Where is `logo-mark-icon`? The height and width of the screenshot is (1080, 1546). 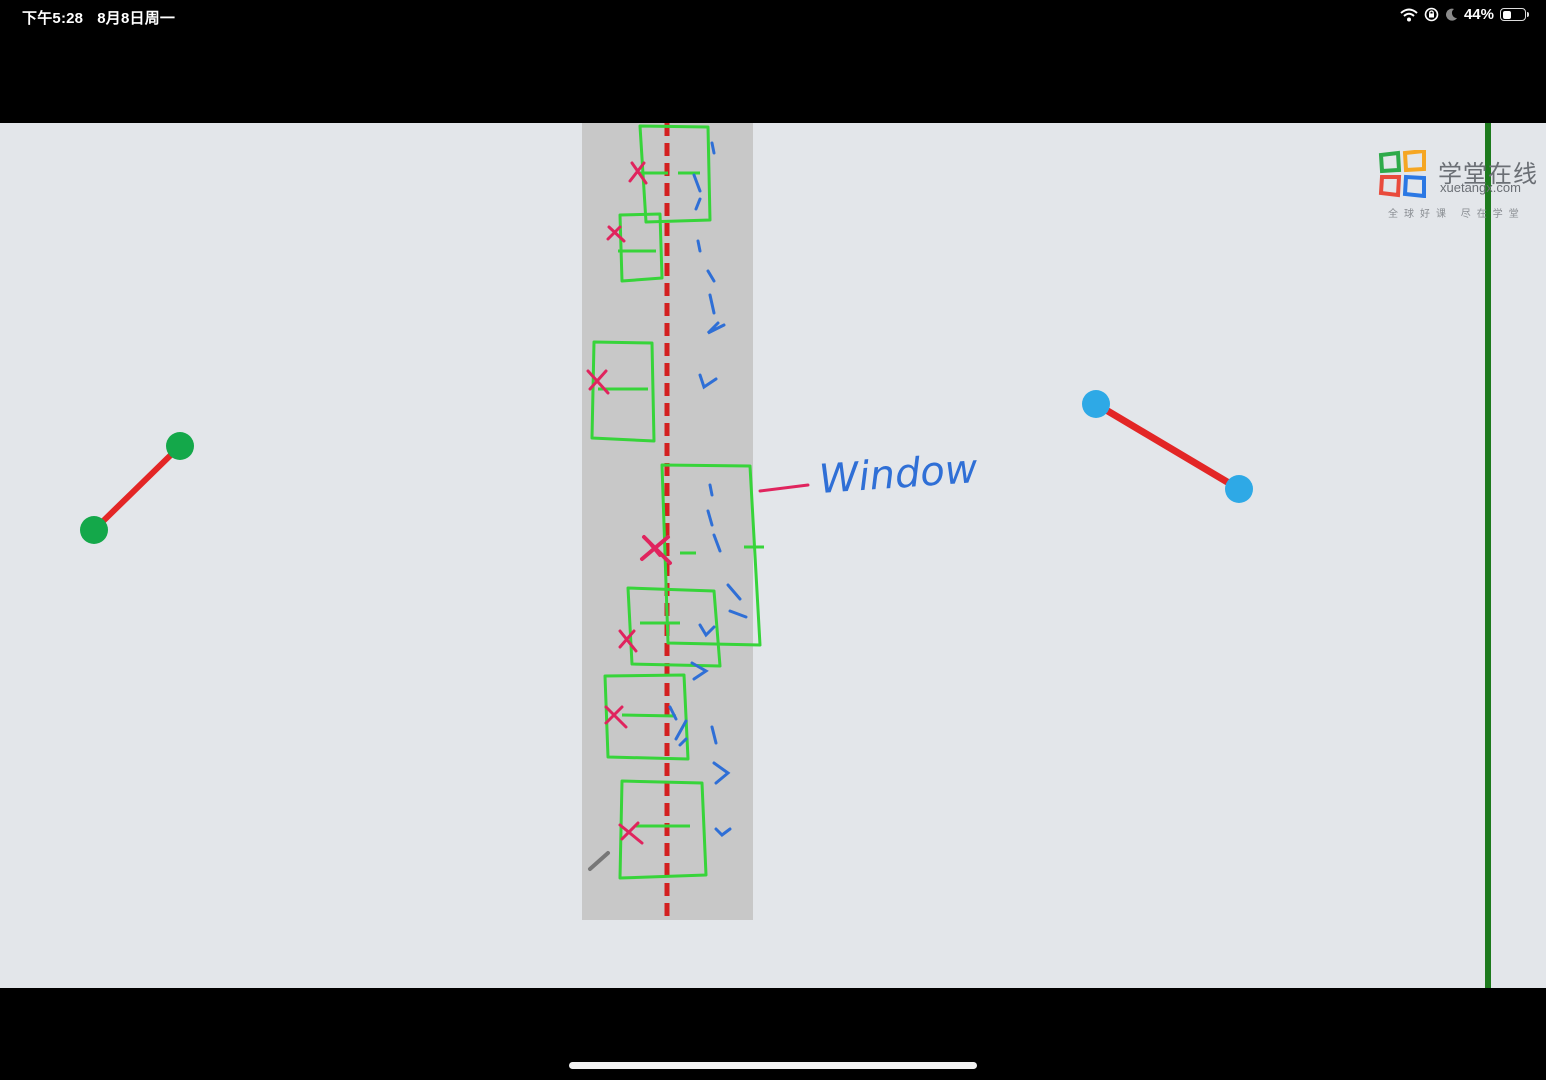 logo-mark-icon is located at coordinates (1402, 174).